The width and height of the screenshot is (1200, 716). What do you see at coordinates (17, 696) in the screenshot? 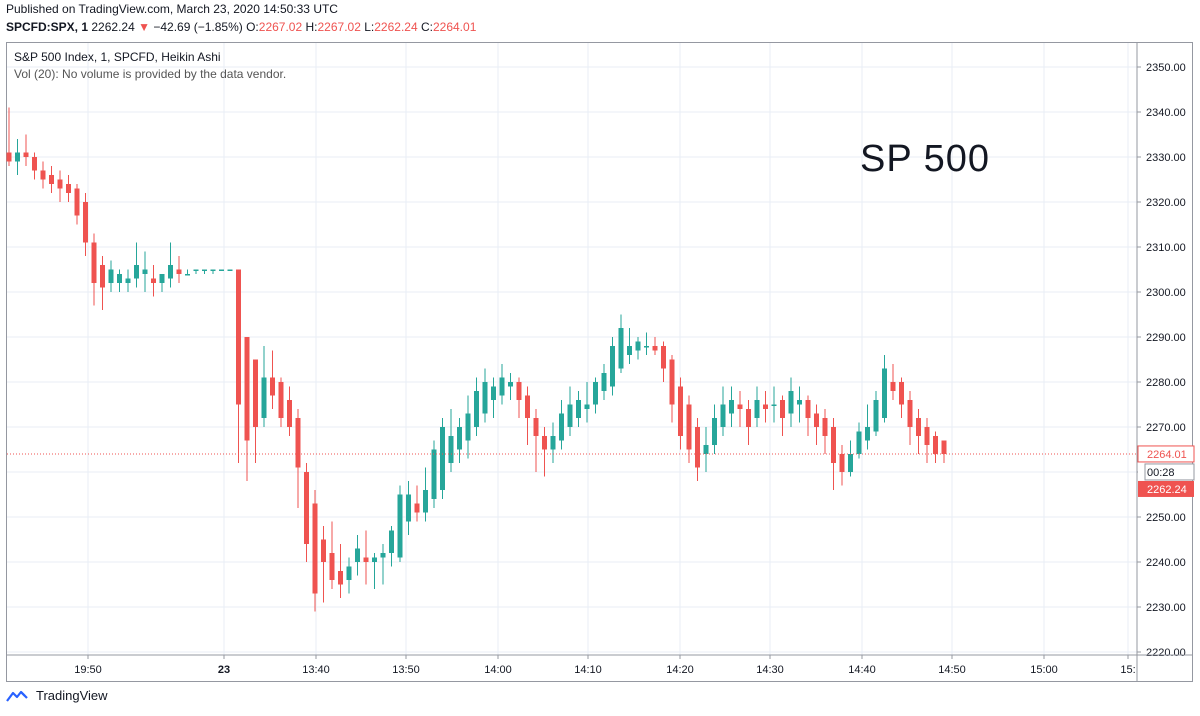
I see `tradingview-logo-icon` at bounding box center [17, 696].